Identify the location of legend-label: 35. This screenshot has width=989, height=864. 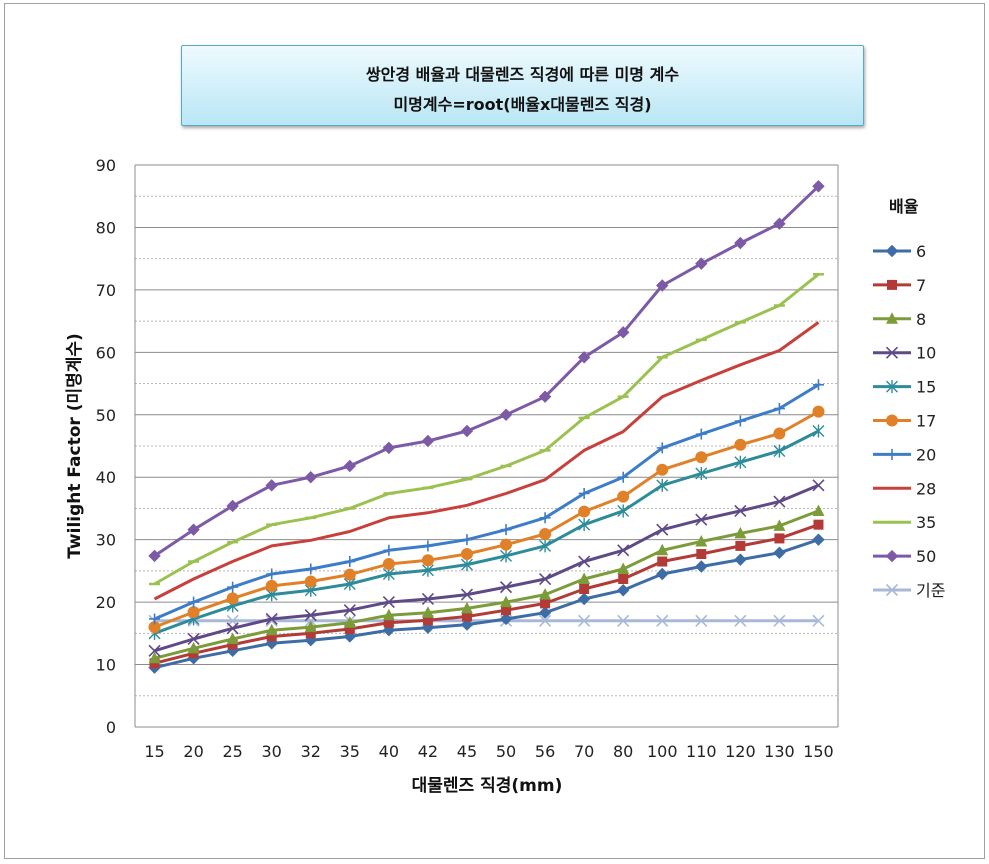
(926, 522).